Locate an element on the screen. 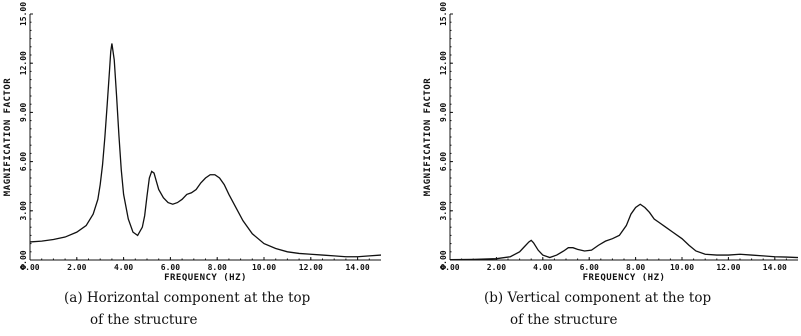  caption-line-1: (b) Vertical component at the top is located at coordinates (597, 298).